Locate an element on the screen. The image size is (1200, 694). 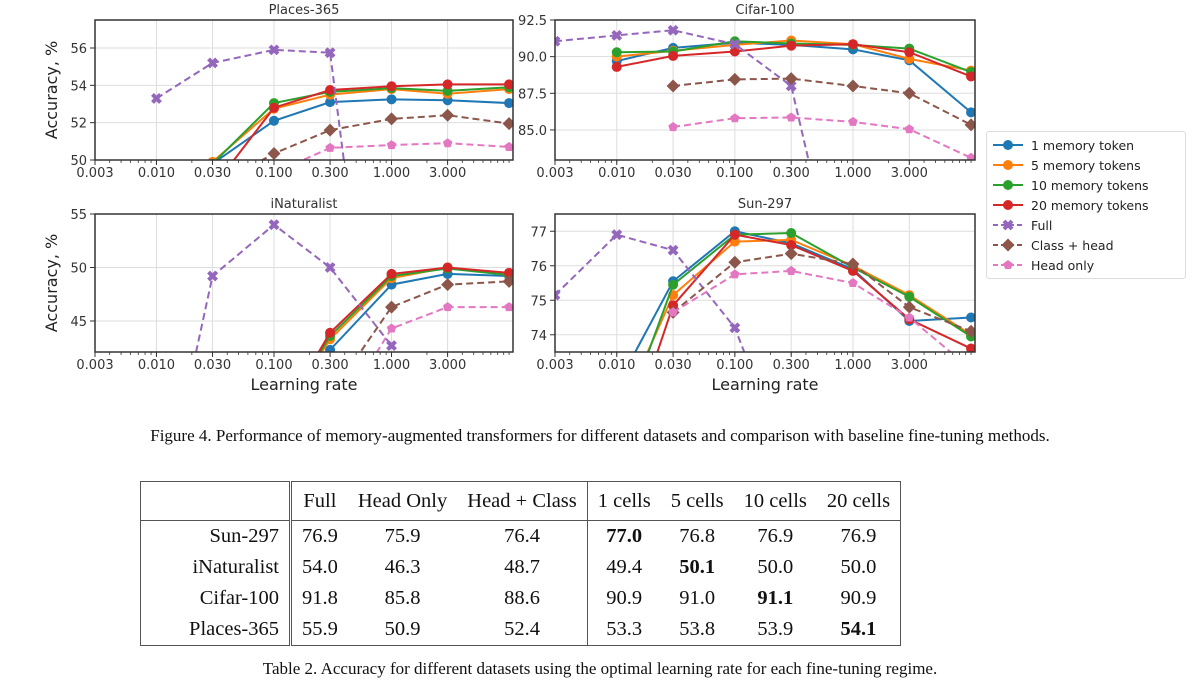
series-20-memory-tokens is located at coordinates (415, 307).